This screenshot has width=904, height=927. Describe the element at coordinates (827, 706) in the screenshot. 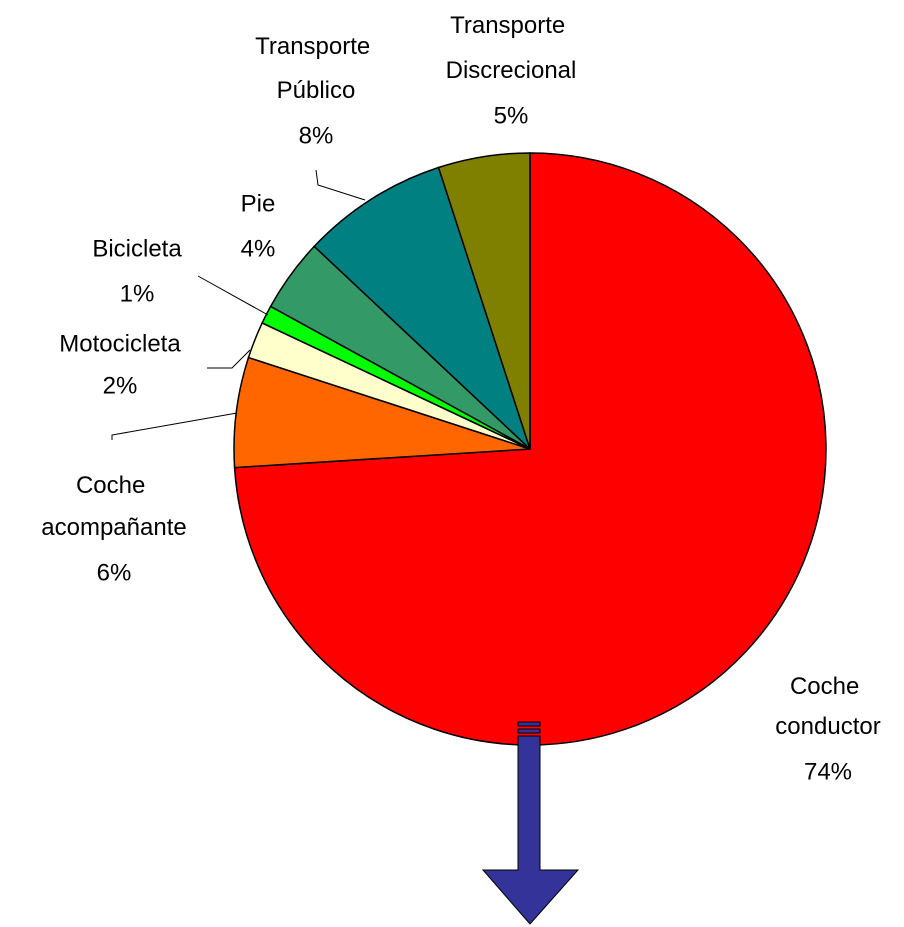

I see `slice-label: Coche conductor` at that location.